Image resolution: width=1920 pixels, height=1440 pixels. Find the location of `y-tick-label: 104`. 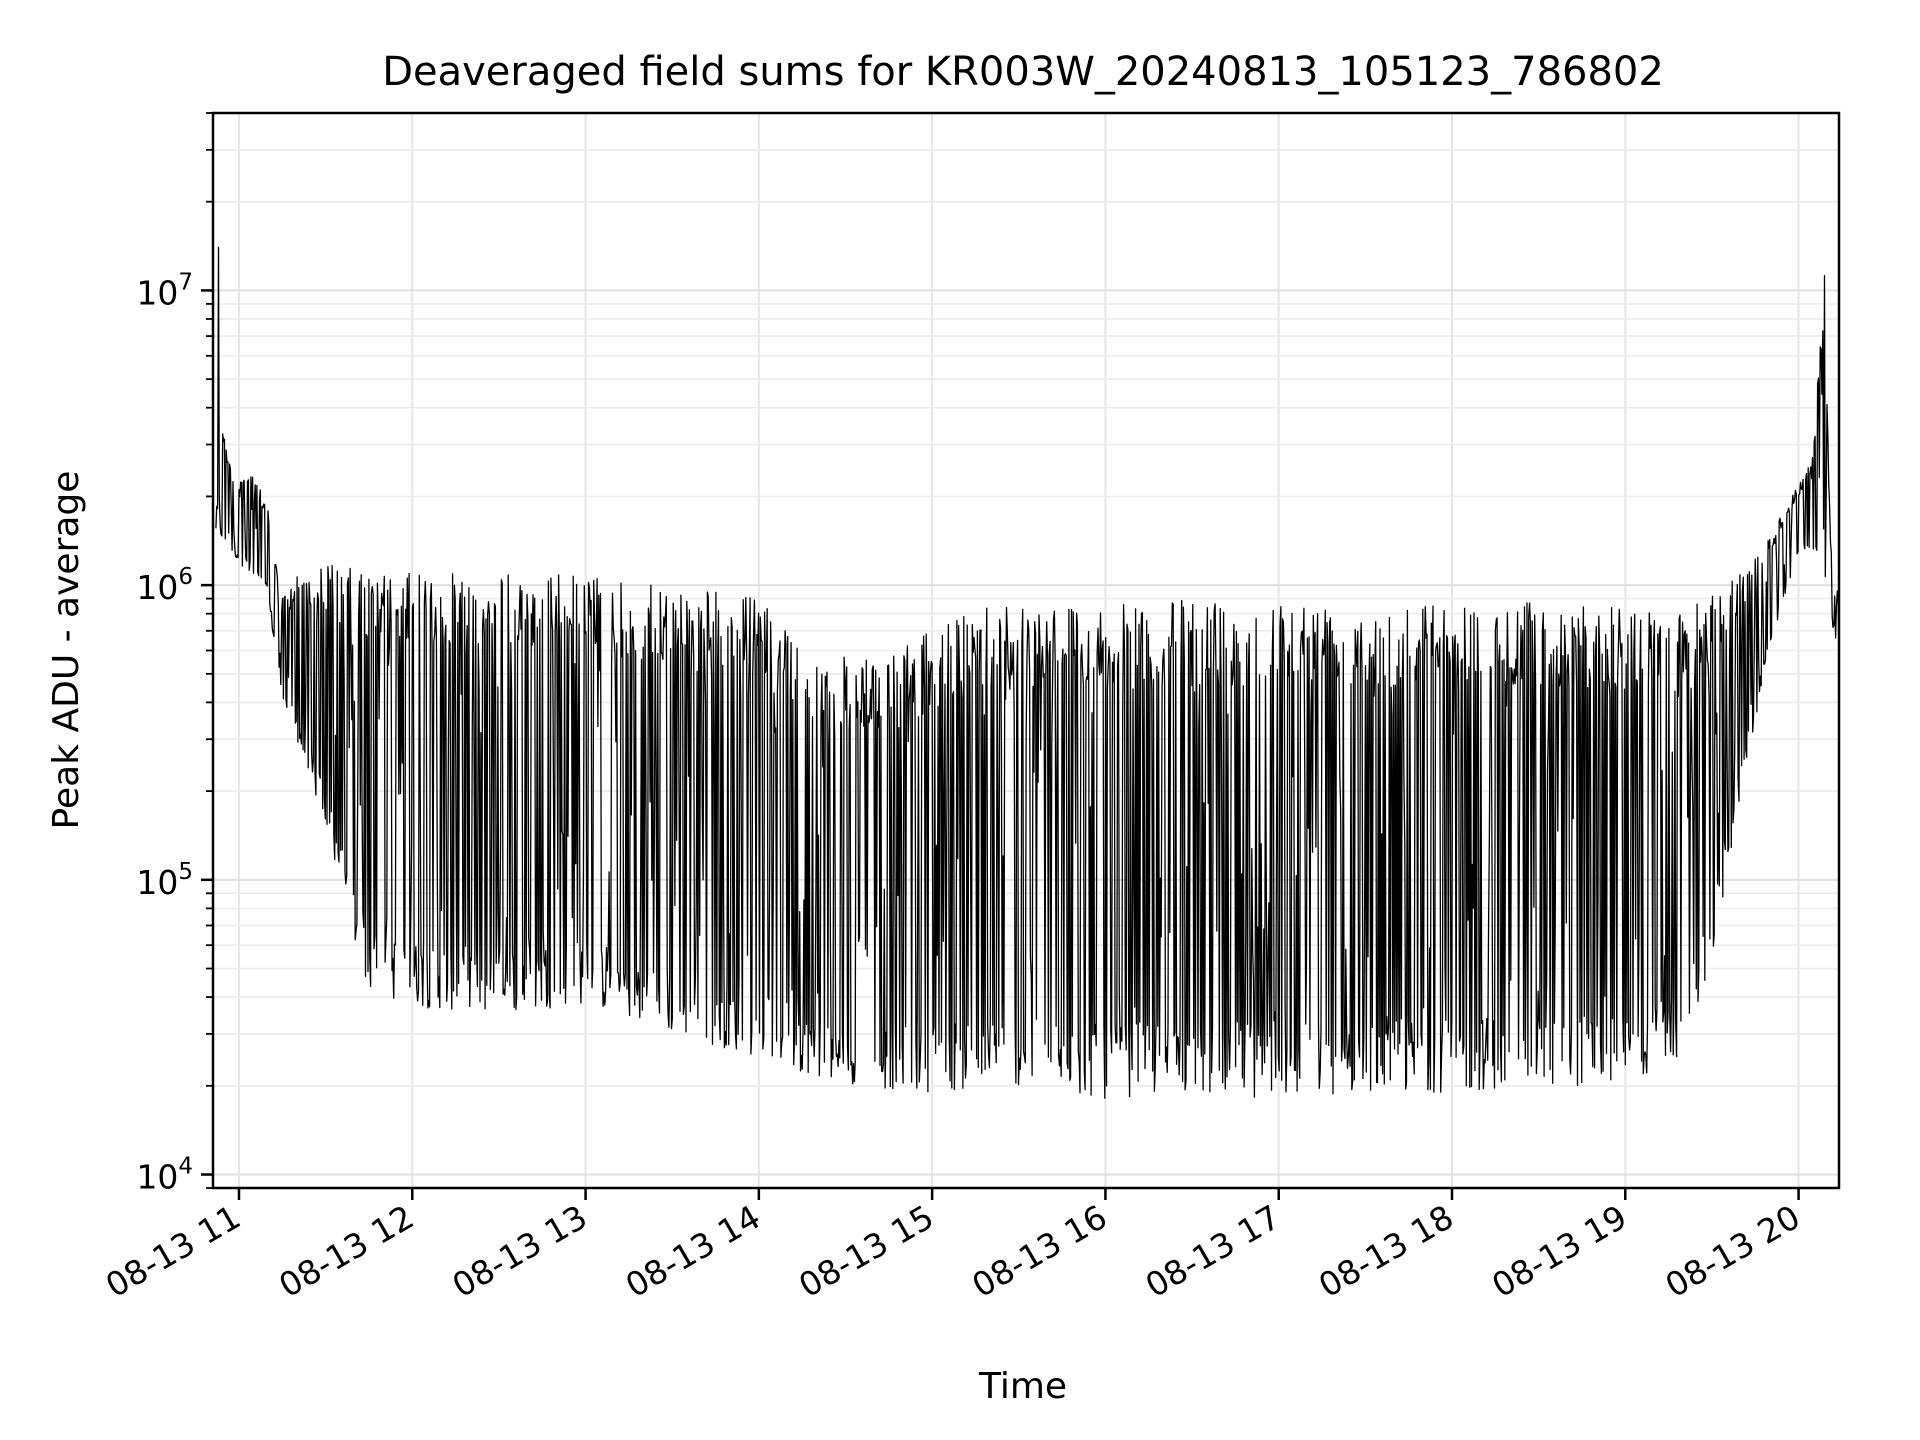

y-tick-label: 104 is located at coordinates (164, 1175).